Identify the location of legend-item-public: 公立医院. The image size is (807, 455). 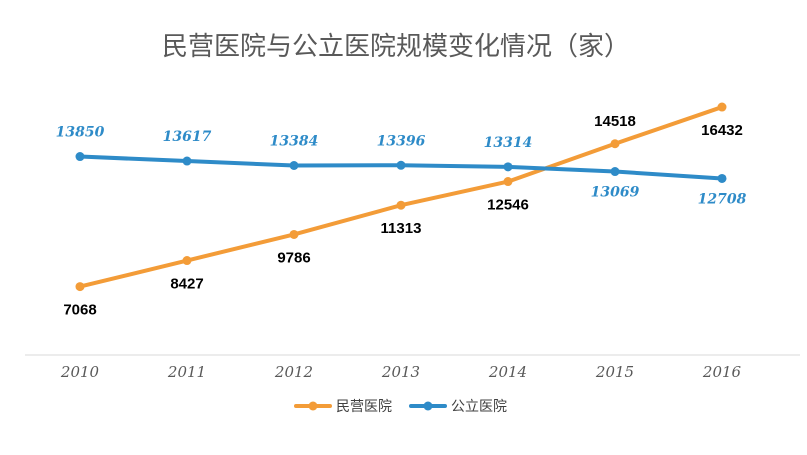
(458, 407).